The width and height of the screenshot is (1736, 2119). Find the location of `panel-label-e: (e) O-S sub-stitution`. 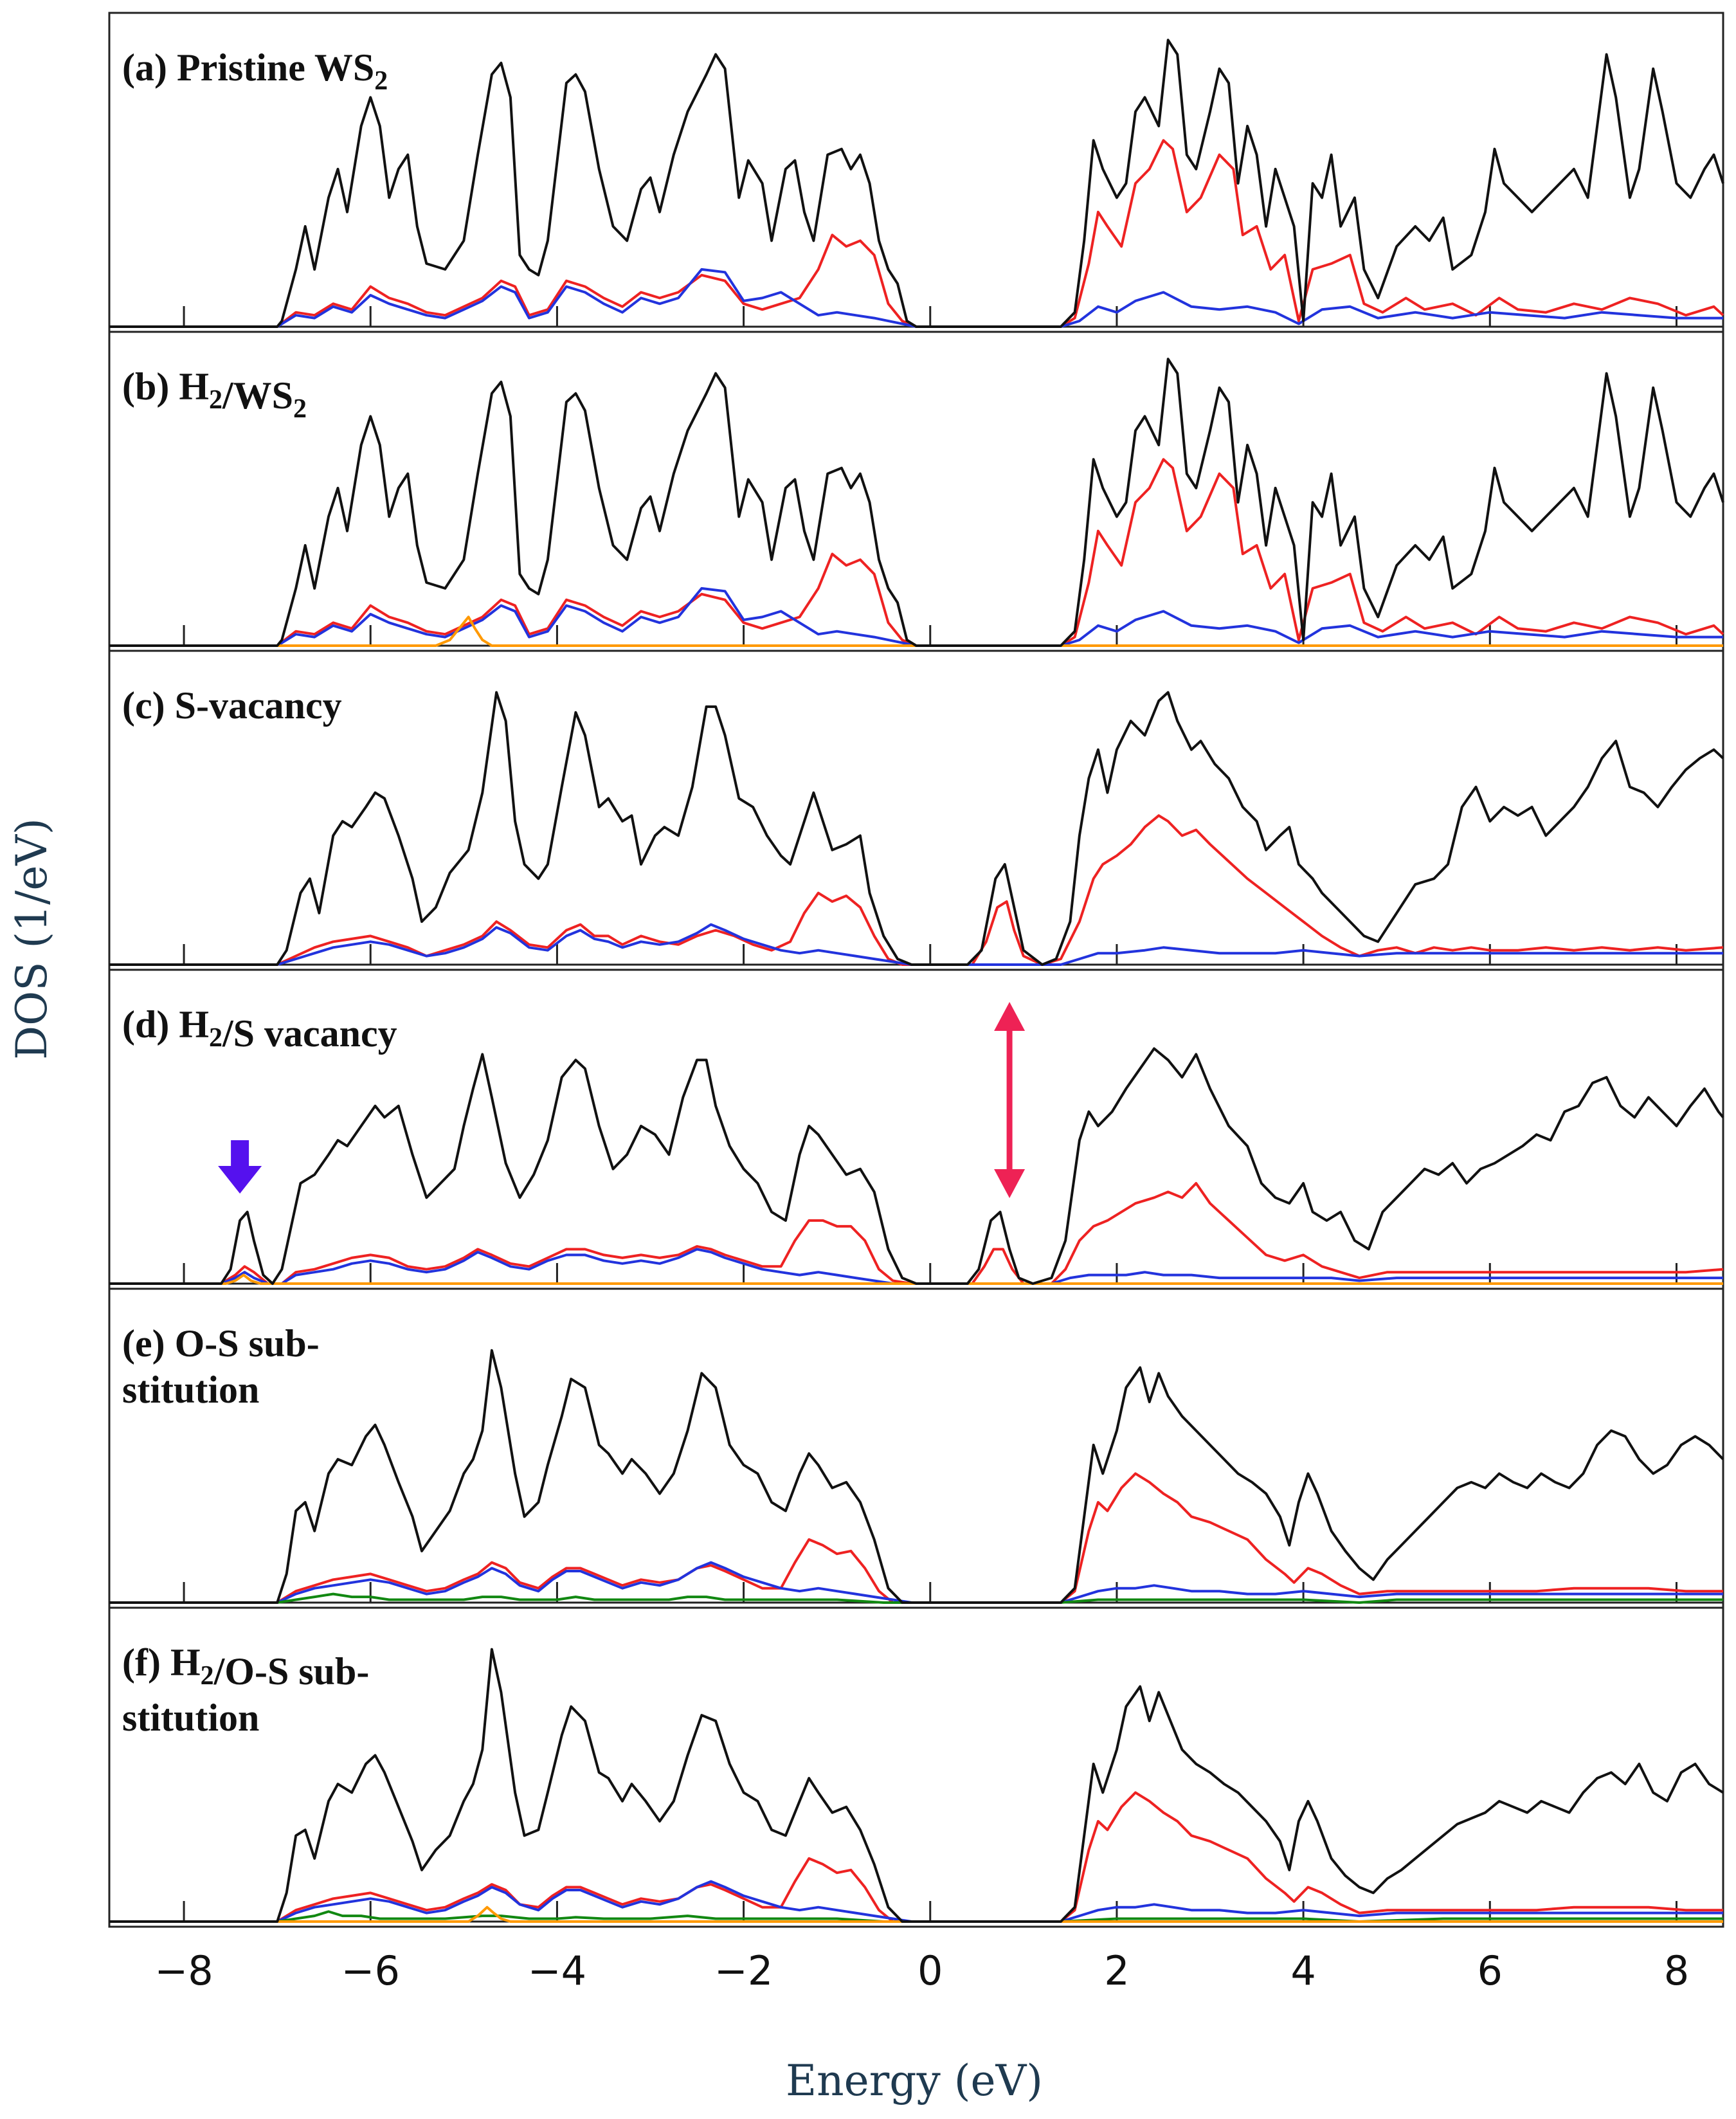

panel-label-e: (e) O-S sub-stitution is located at coordinates (221, 1366).